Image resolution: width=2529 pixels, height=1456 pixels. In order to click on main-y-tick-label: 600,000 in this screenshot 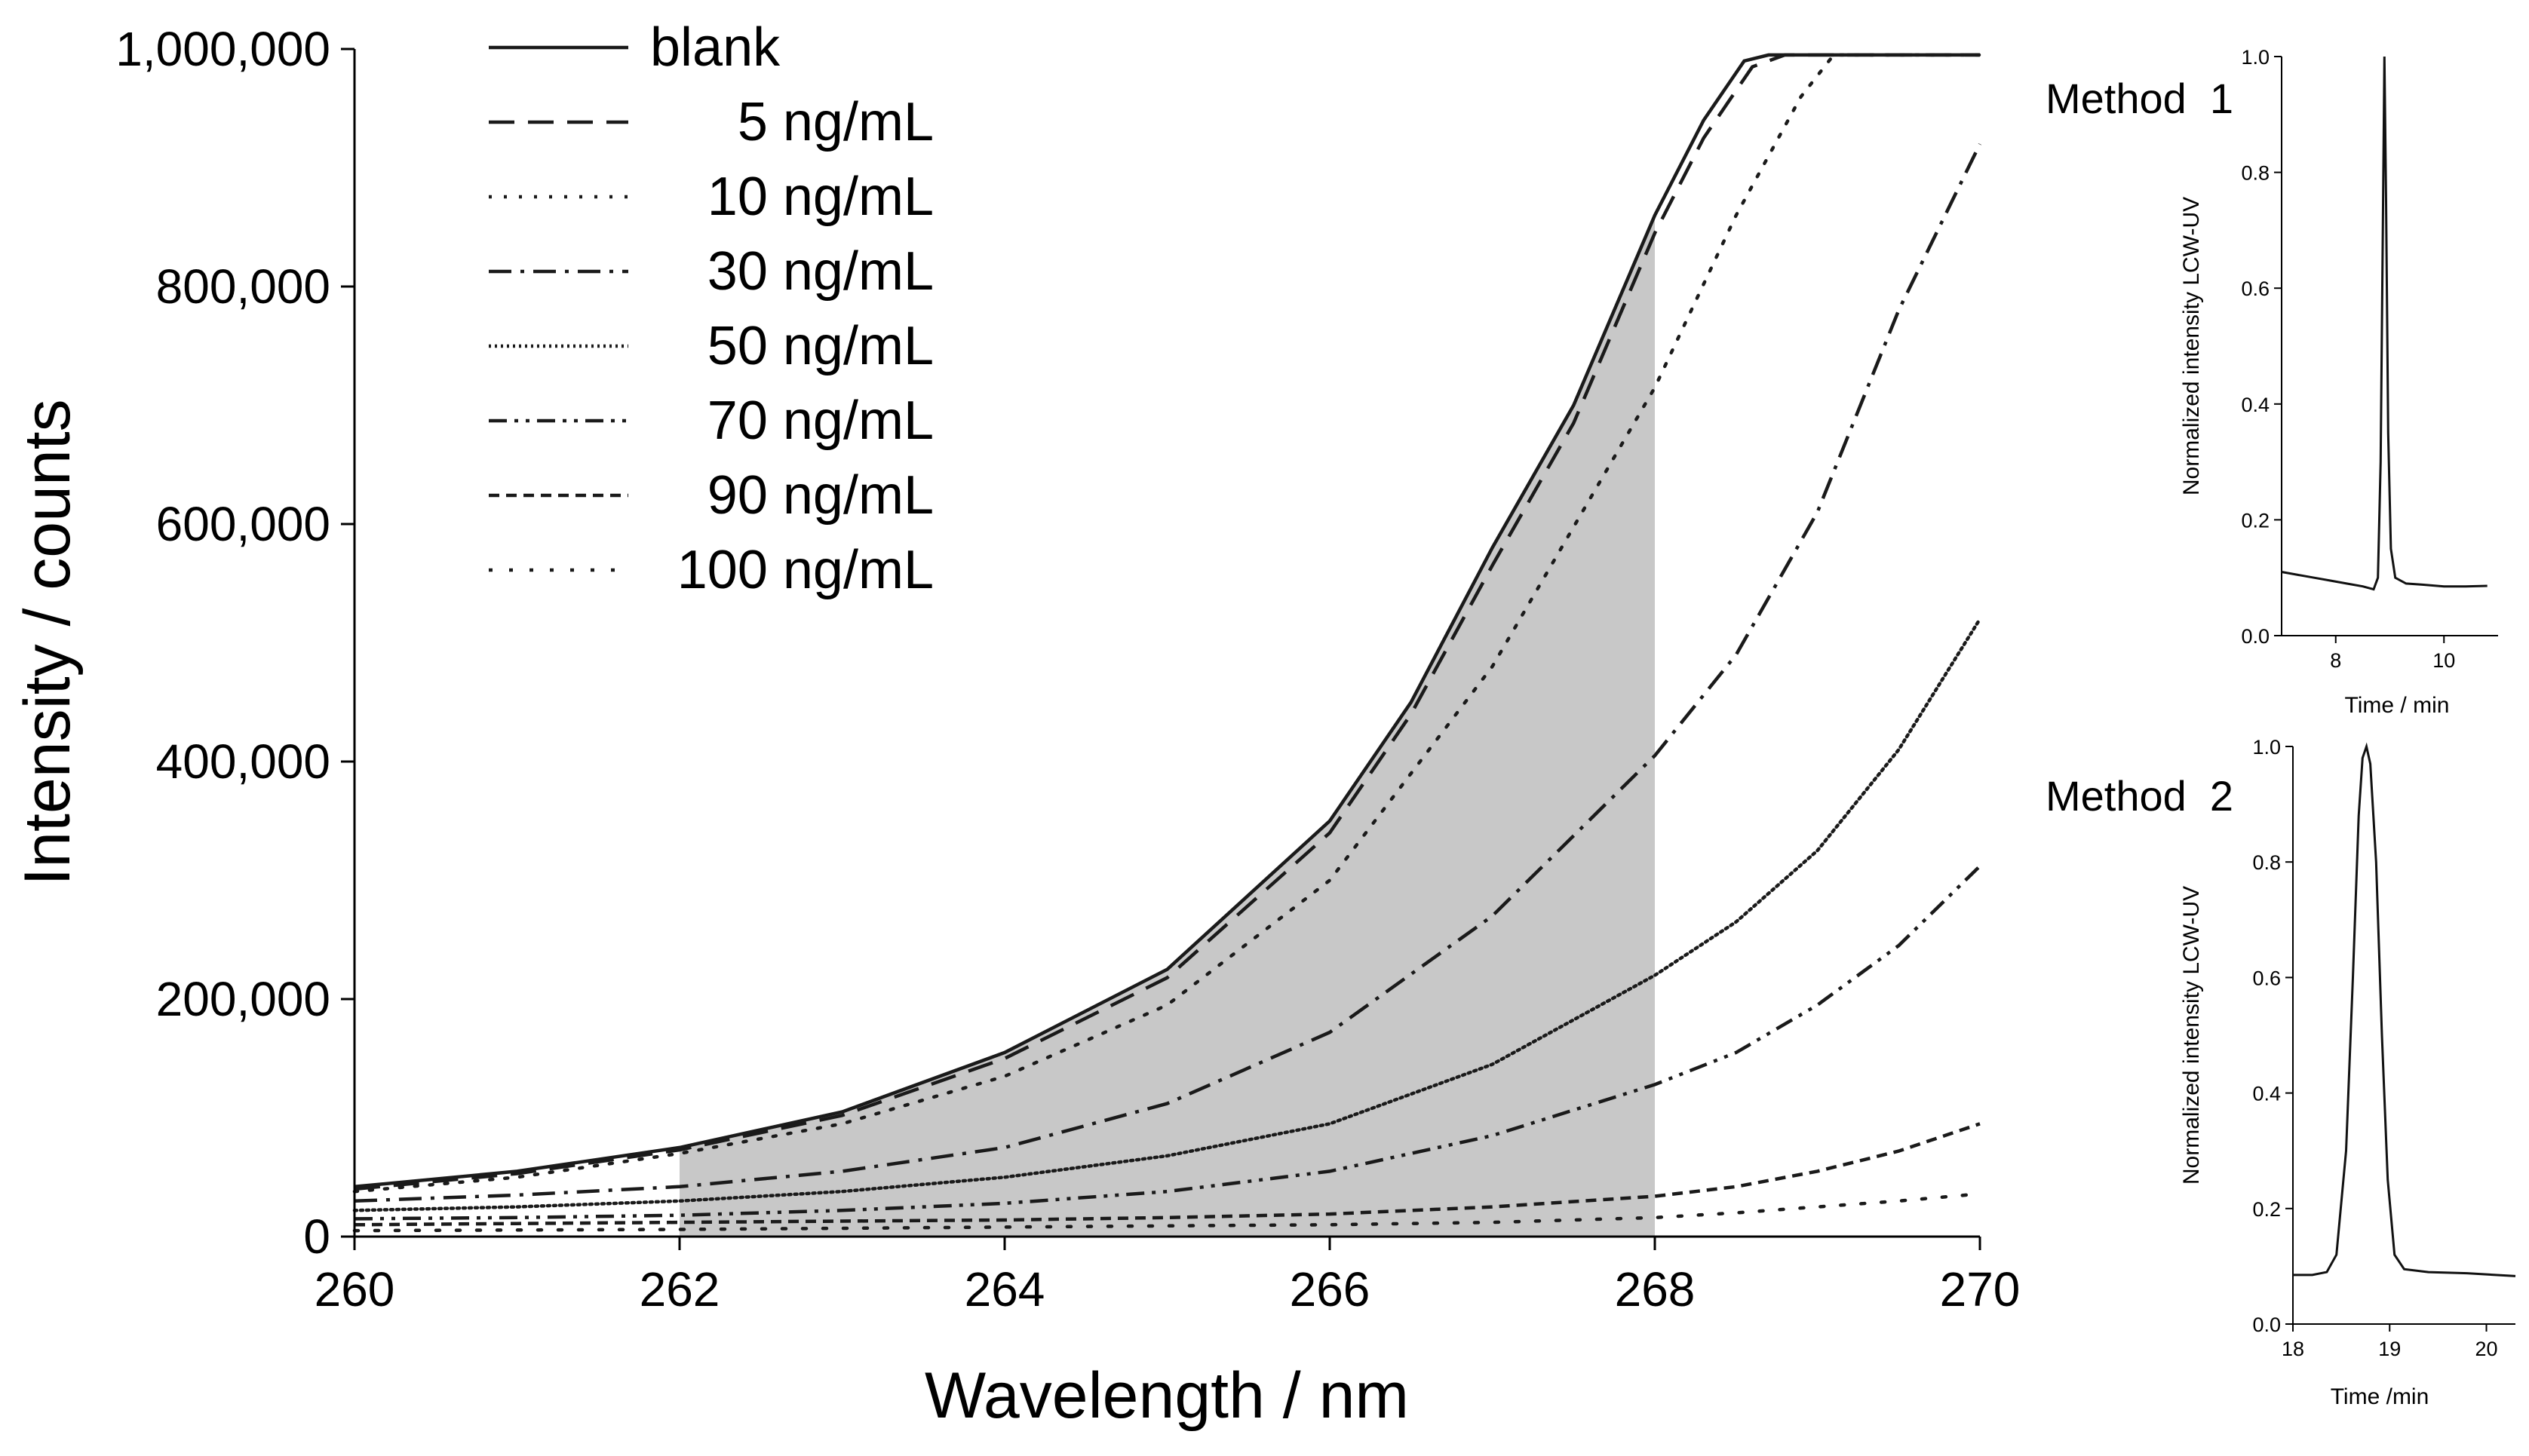, I will do `click(243, 524)`.